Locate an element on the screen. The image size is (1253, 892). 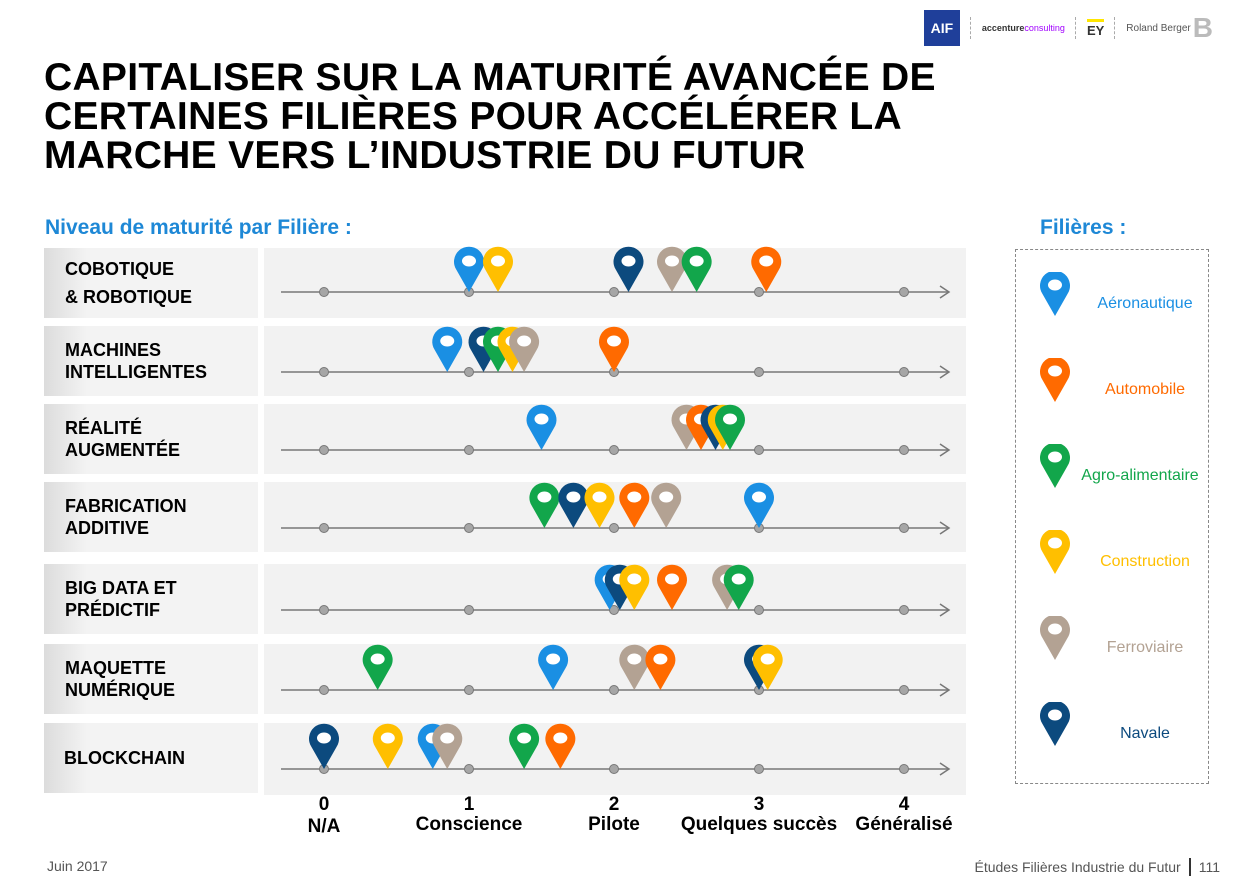
legend-item: Ferroviaire is located at coordinates (1113, 646).